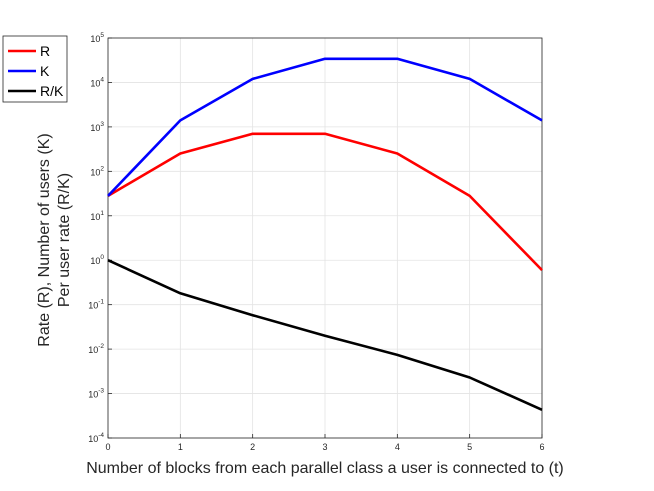 Image resolution: width=654 pixels, height=491 pixels. I want to click on legend-label-k: K, so click(45, 71).